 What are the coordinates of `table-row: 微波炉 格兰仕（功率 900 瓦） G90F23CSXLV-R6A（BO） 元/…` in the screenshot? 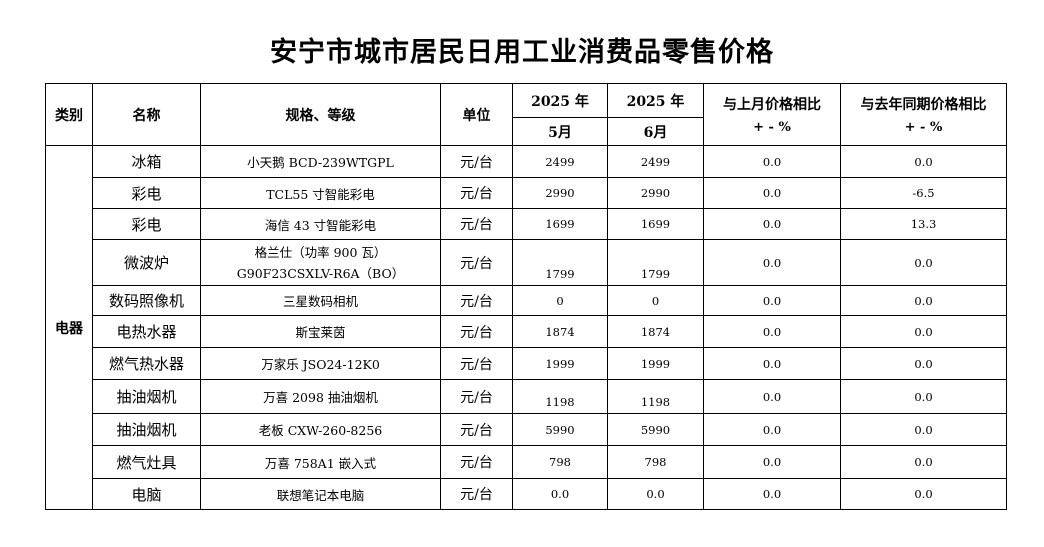 It's located at (526, 262).